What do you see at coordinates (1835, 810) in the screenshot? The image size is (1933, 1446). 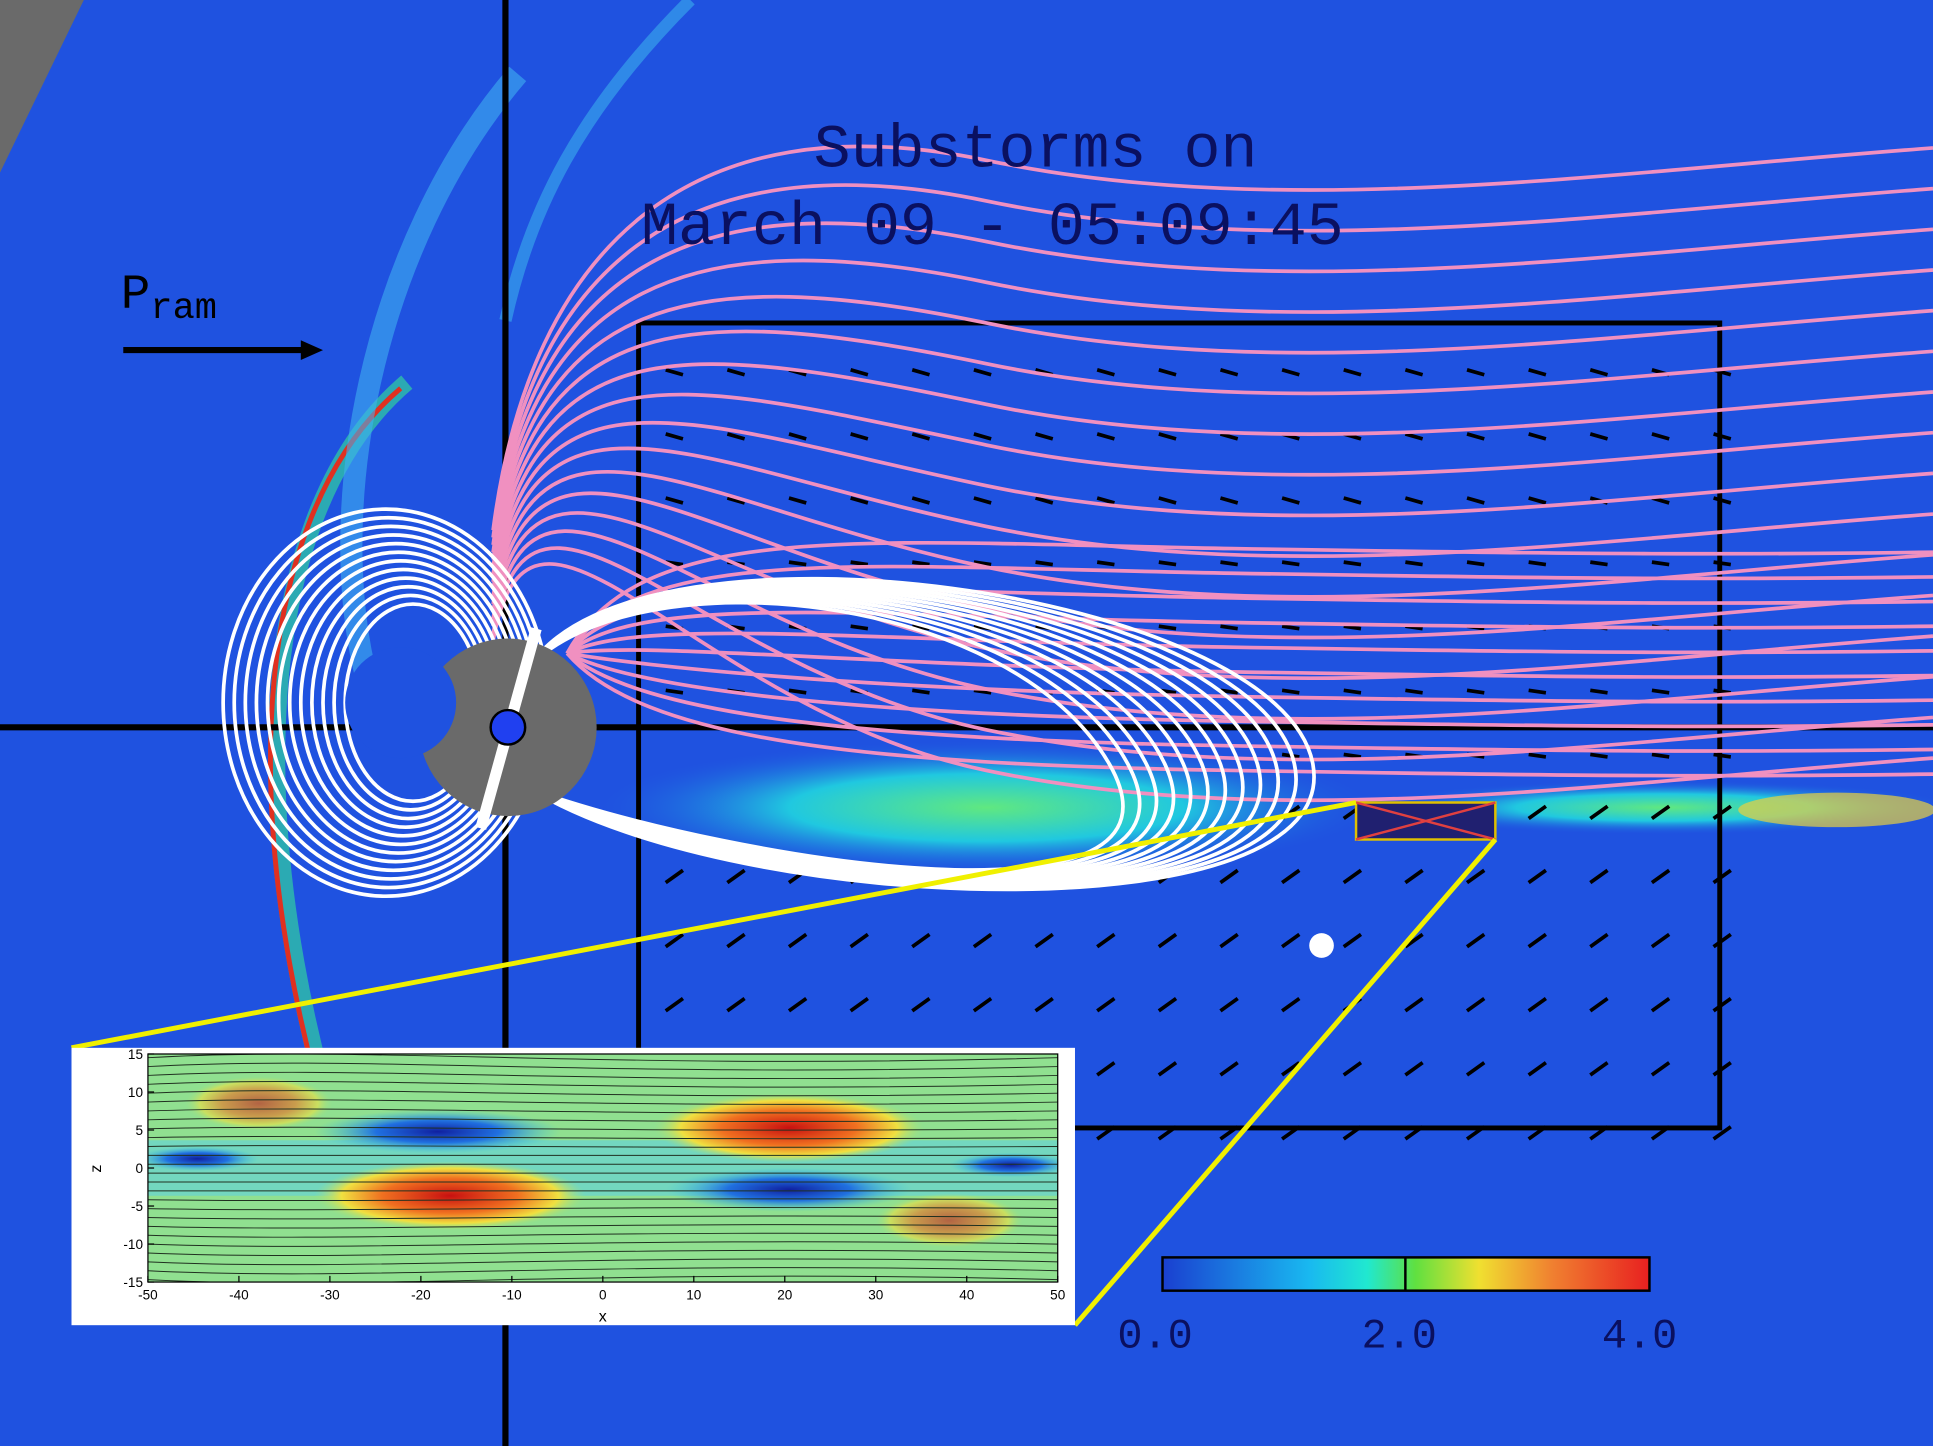 I see `plasma-sheet` at bounding box center [1835, 810].